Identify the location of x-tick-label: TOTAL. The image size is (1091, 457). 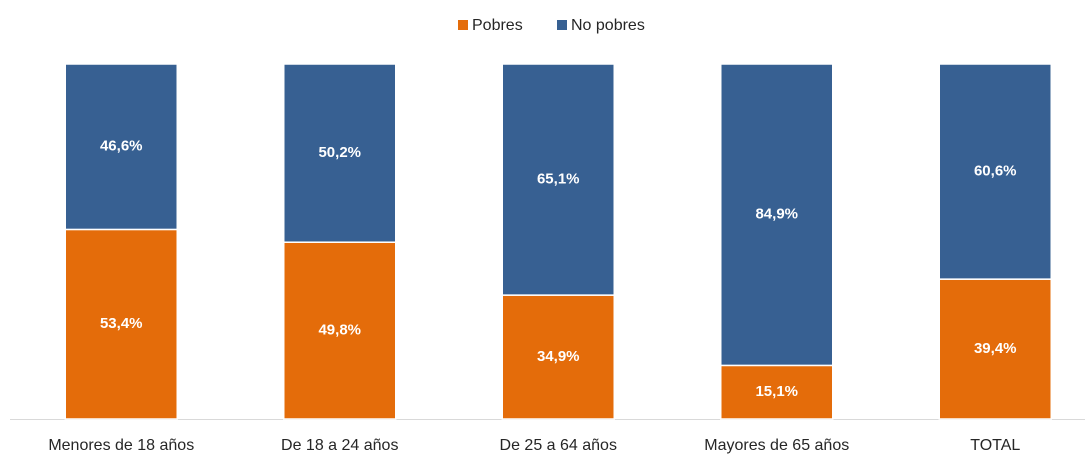
(995, 445).